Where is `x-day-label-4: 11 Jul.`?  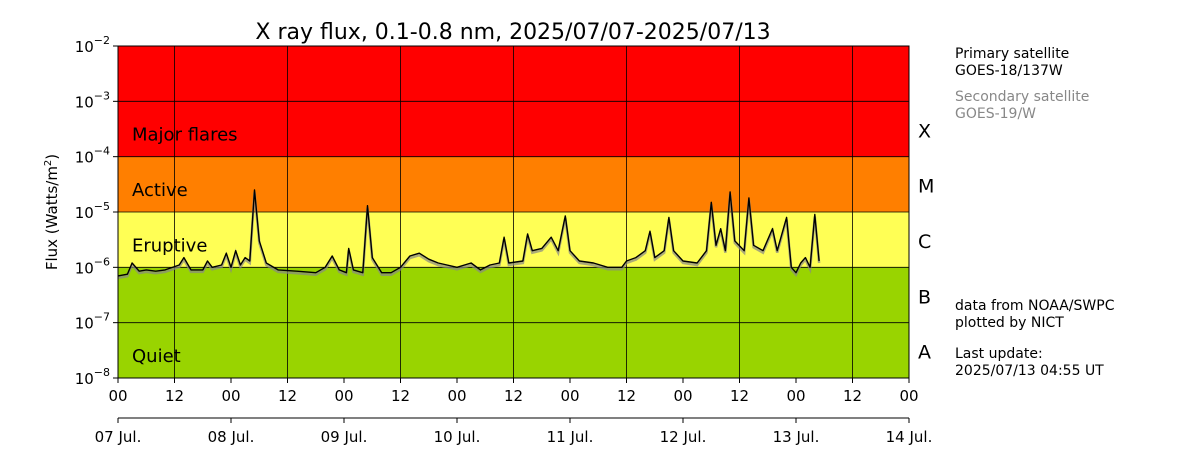
x-day-label-4: 11 Jul. is located at coordinates (570, 437).